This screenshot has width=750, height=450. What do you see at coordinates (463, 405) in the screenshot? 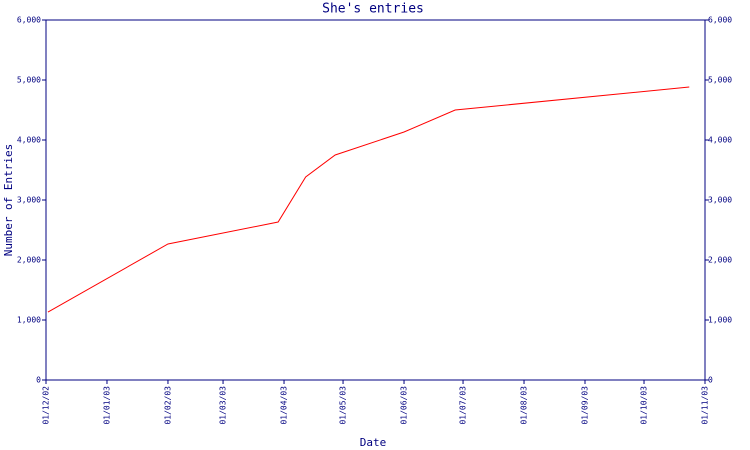
I see `x-tick-label: 01/07/03` at bounding box center [463, 405].